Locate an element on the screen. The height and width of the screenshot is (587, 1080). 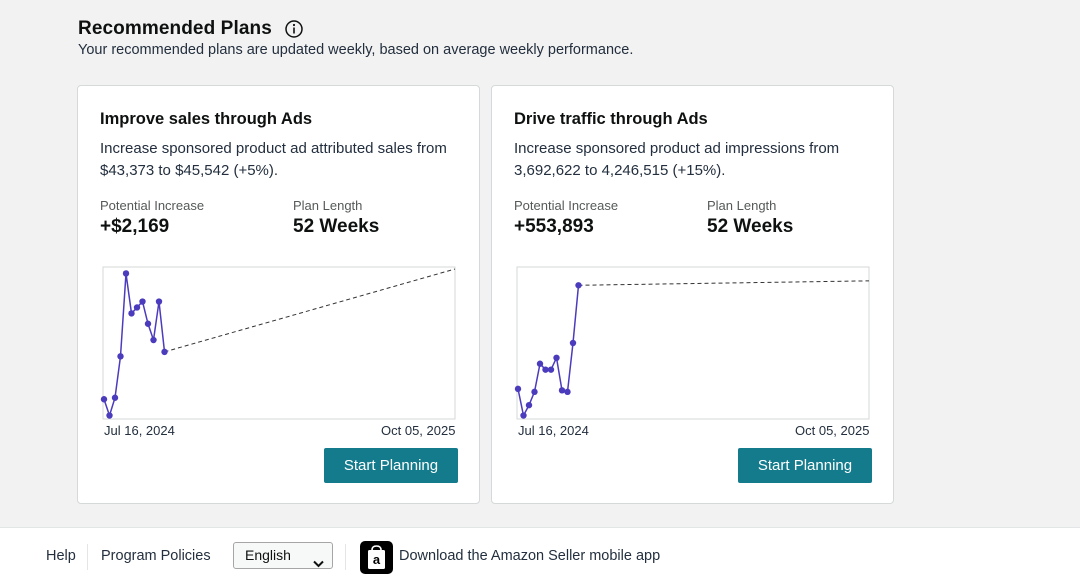
potential-increase-metric: Potential Increase +553,893 is located at coordinates (566, 218).